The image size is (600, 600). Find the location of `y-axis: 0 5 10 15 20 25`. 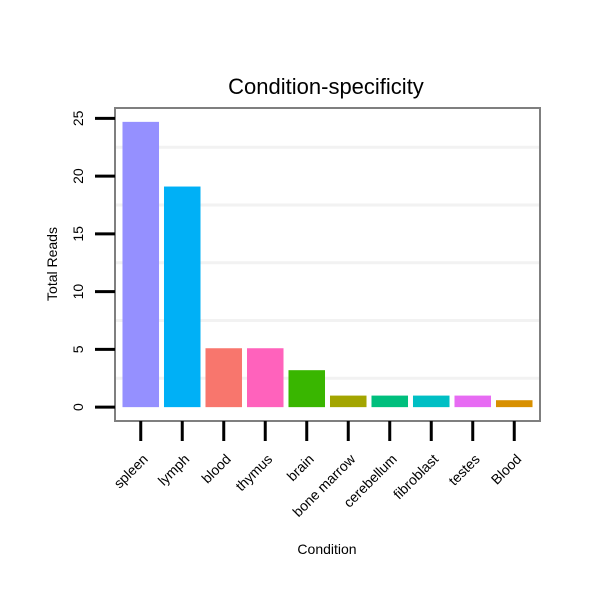

y-axis: 0 5 10 15 20 25 is located at coordinates (92, 260).